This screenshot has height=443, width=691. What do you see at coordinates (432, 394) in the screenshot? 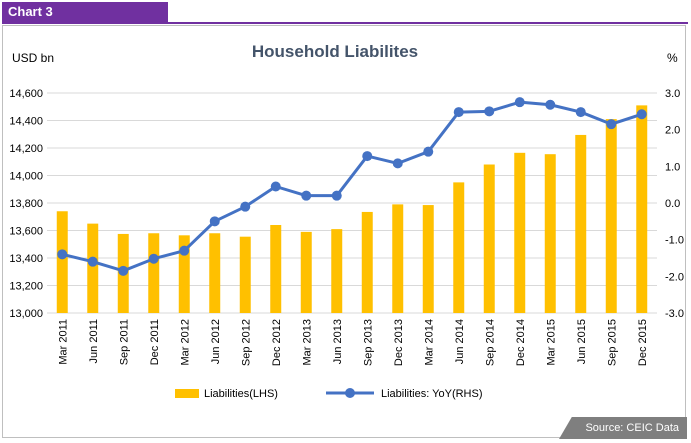
I see `legend-line-label: Liabilities: YoY(RHS)` at bounding box center [432, 394].